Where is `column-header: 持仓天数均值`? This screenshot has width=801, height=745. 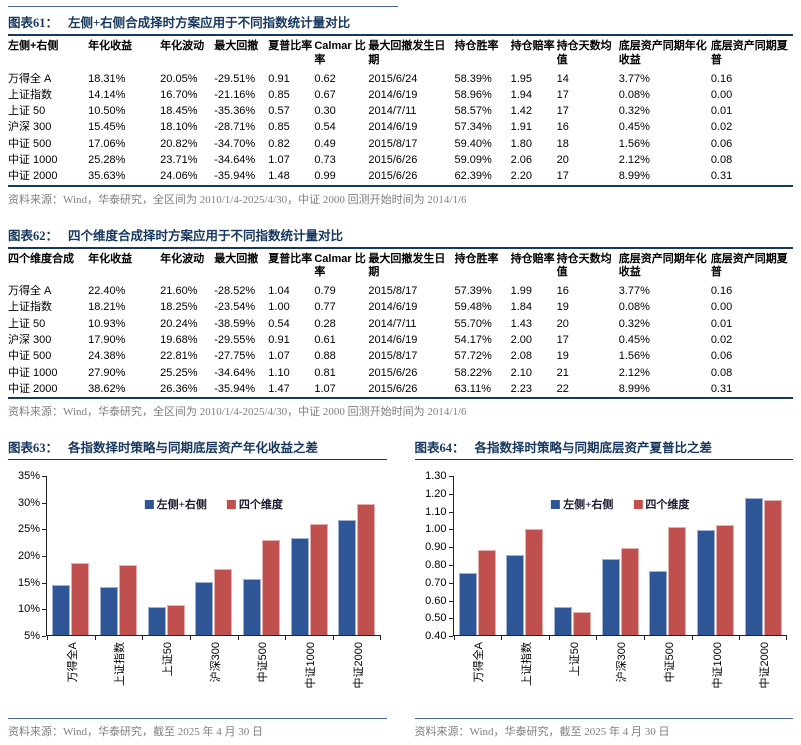
column-header: 持仓天数均值 is located at coordinates (584, 265).